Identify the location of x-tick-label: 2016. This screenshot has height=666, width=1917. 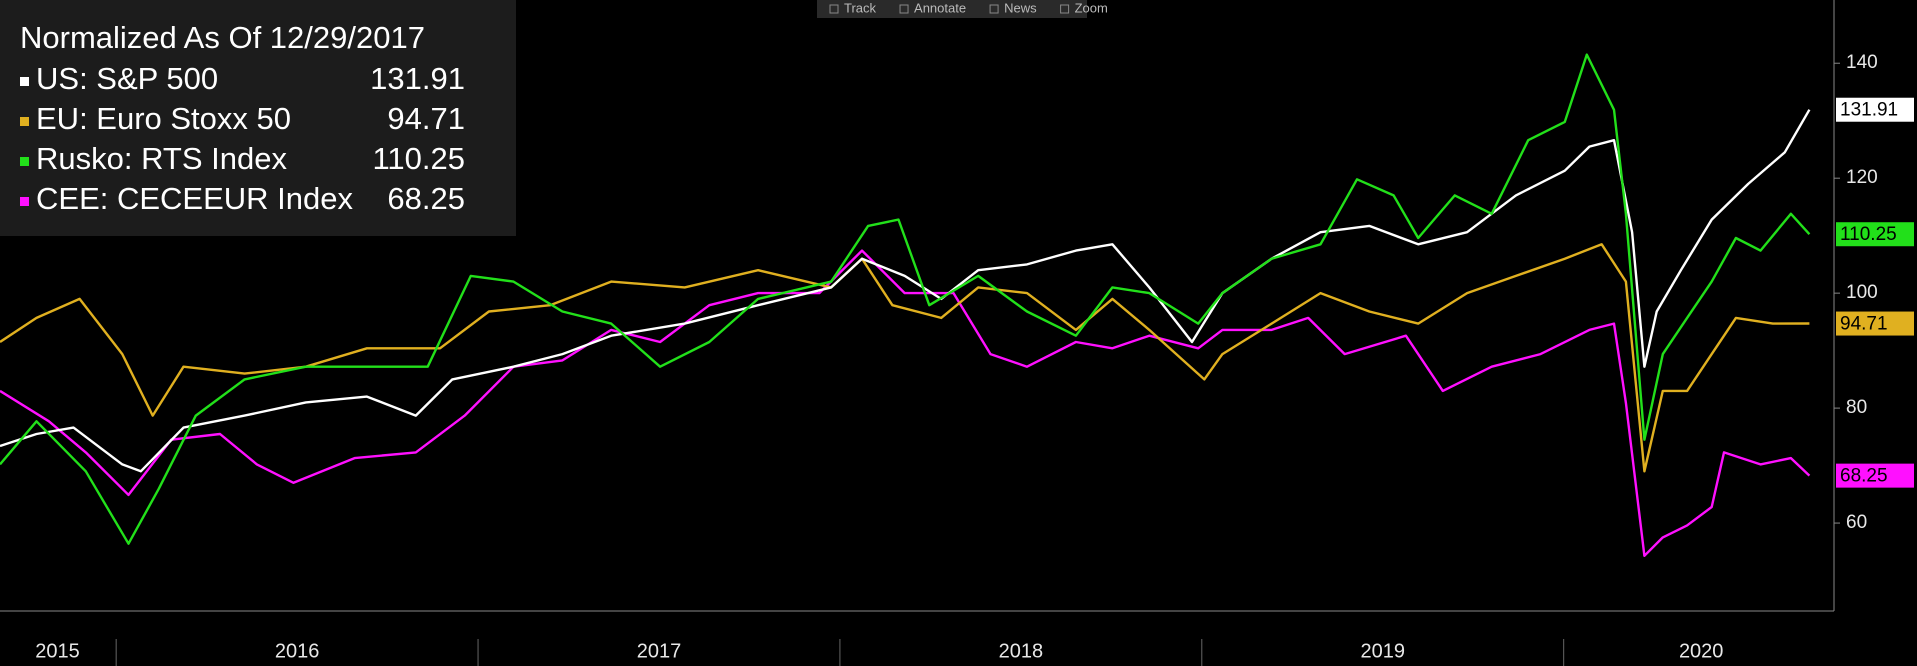
(297, 651).